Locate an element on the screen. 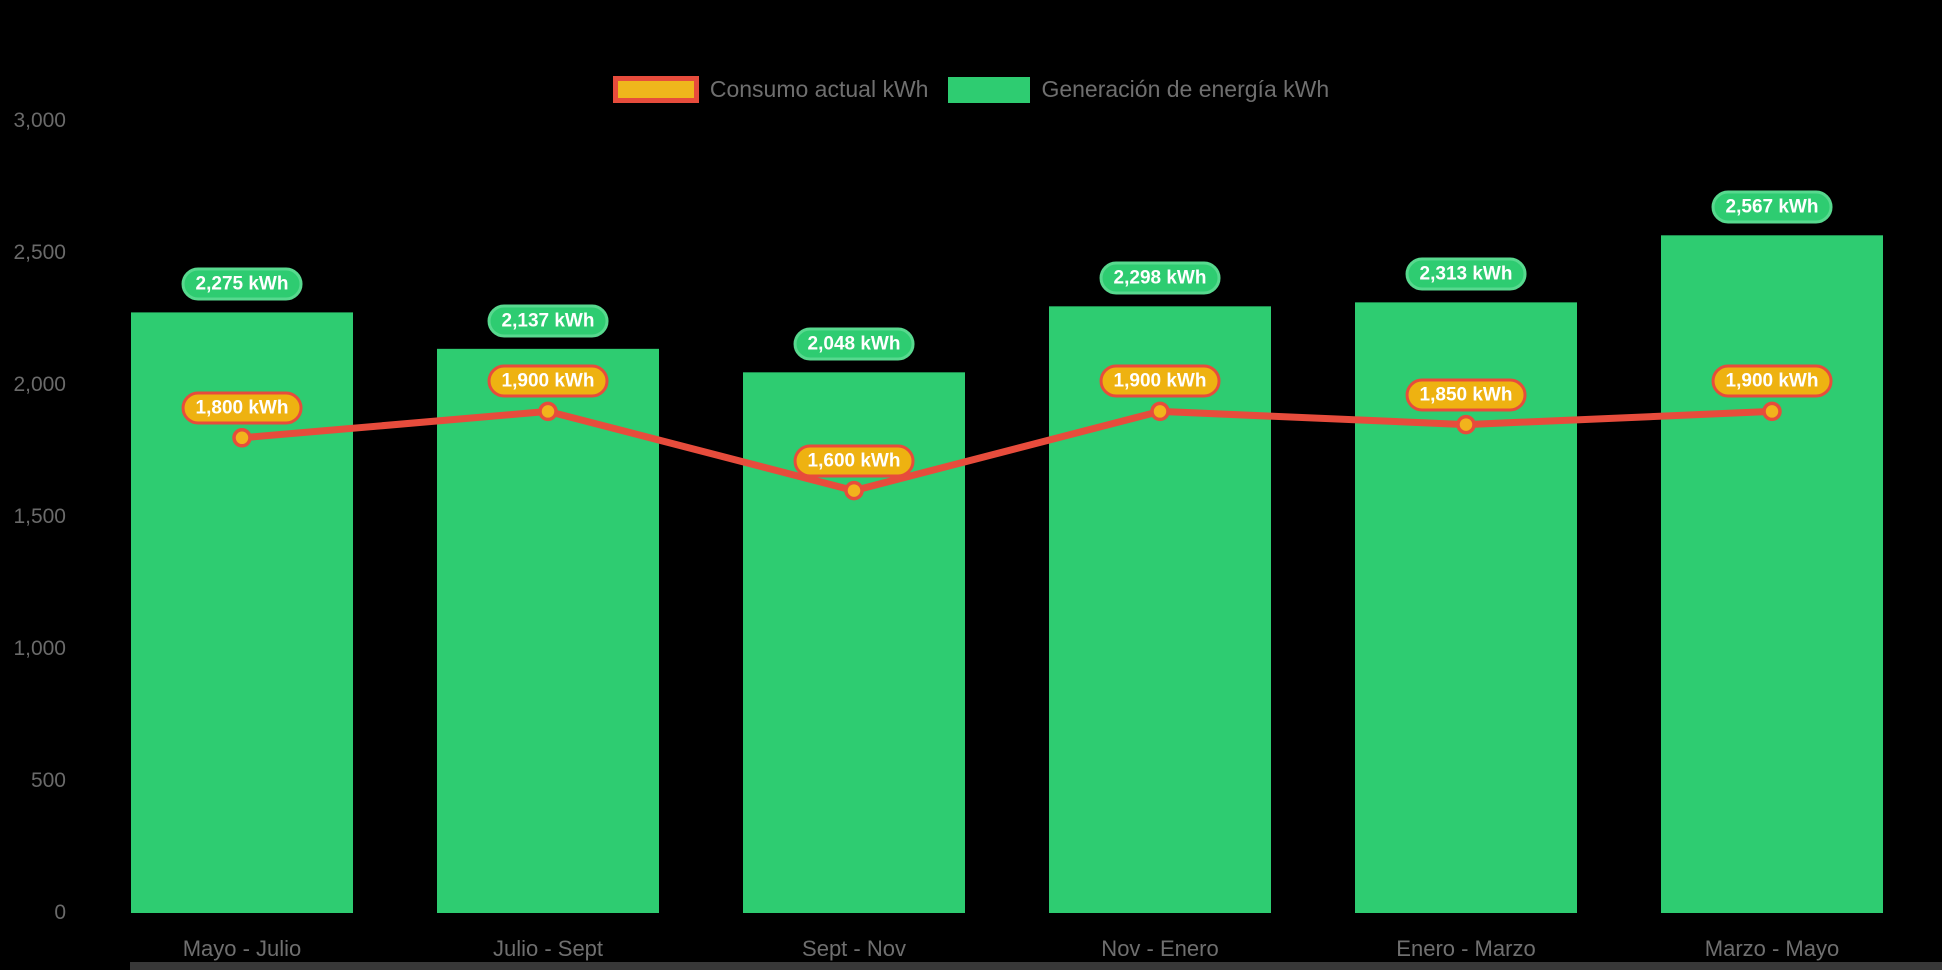  legend-label-generacion: Generación de energía kWh is located at coordinates (1185, 89).